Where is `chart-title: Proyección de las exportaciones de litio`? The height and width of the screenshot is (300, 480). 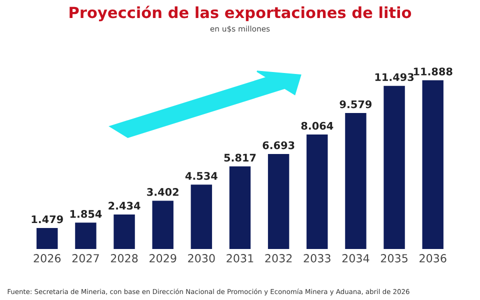
chart-title: Proyección de las exportaciones de litio is located at coordinates (241, 14).